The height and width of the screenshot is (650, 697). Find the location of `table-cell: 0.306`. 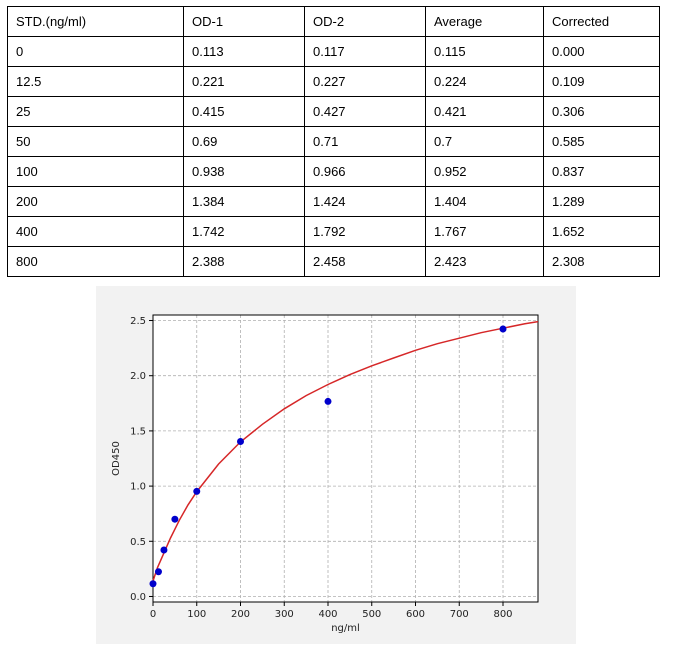

table-cell: 0.306 is located at coordinates (601, 111).